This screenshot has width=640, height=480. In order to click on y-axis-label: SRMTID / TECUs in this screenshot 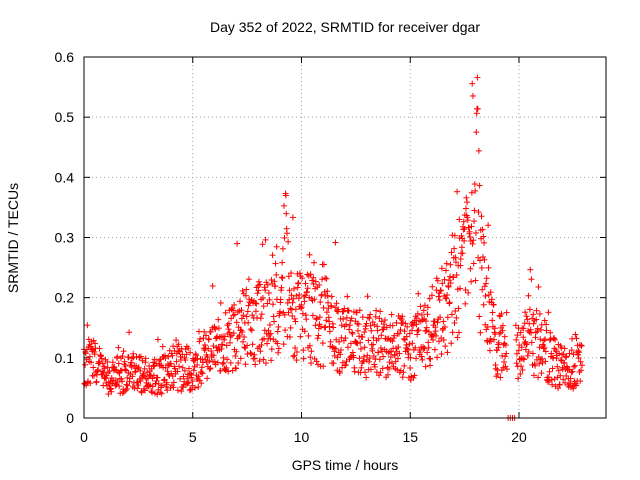, I will do `click(13, 238)`.